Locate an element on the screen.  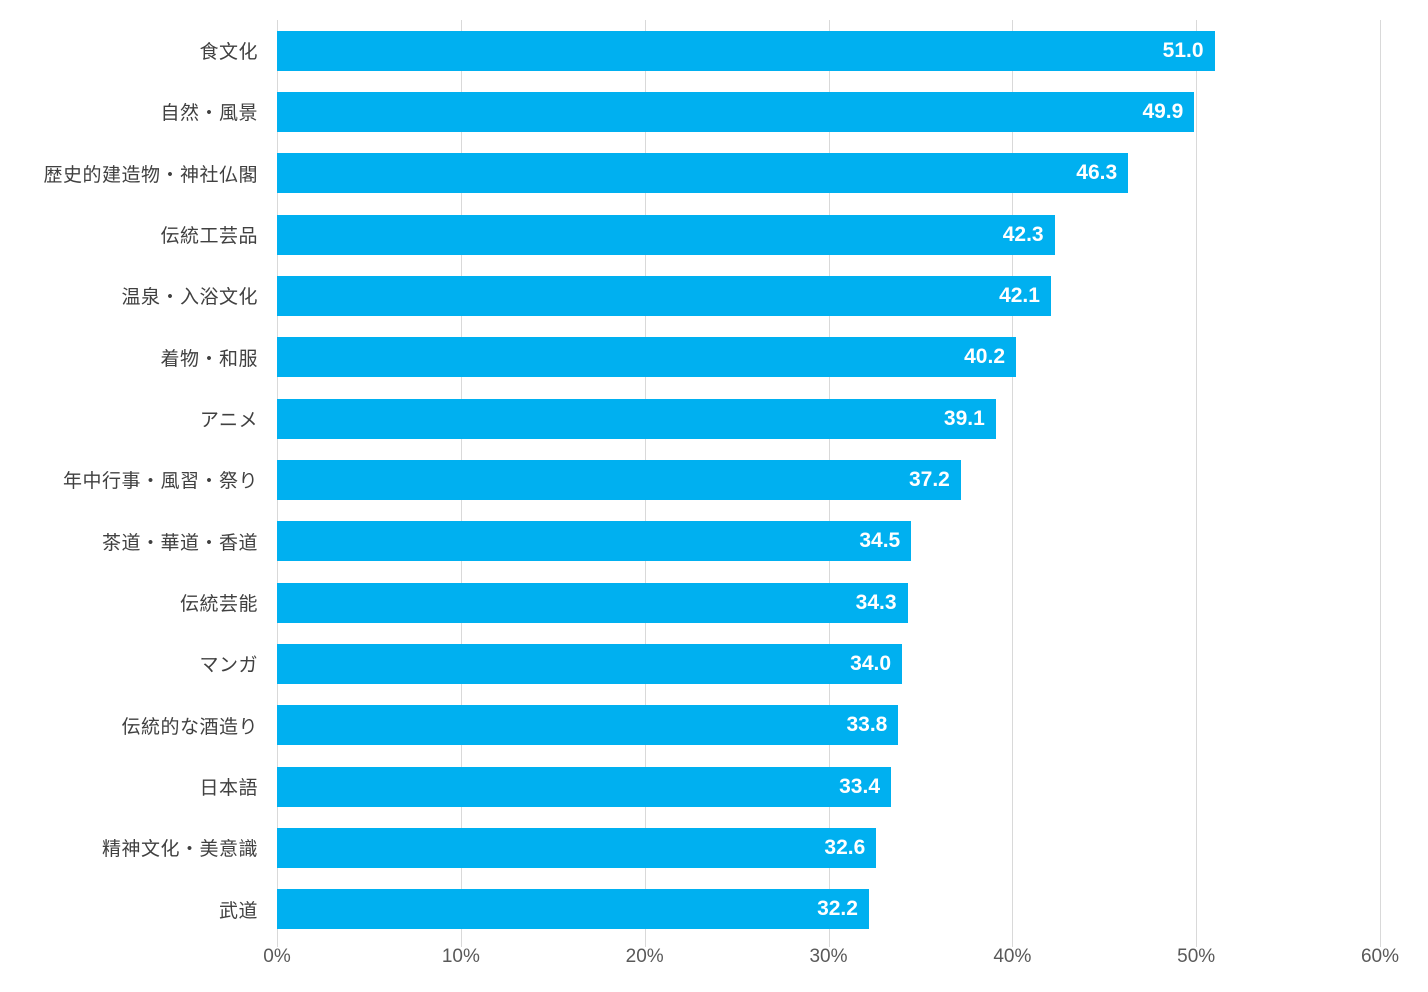
bar: 33.8 is located at coordinates (588, 725).